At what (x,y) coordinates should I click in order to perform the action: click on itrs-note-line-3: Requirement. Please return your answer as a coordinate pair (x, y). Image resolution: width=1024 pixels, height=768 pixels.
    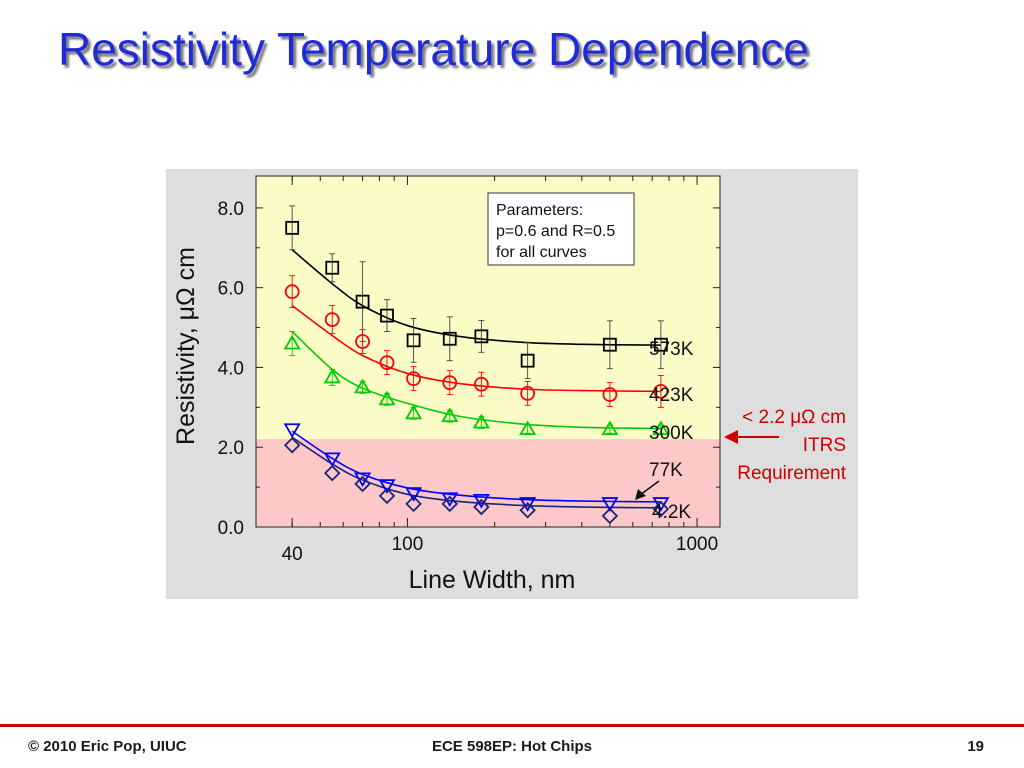
    Looking at the image, I should click on (791, 473).